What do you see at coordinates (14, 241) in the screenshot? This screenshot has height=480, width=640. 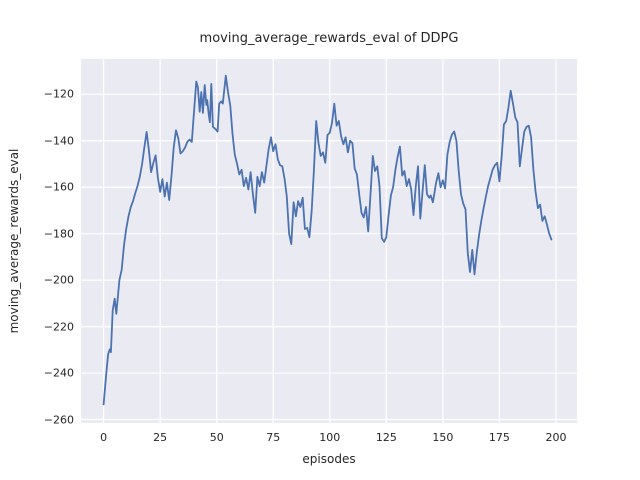 I see `y-axis-label: moving_average_rewards_eval` at bounding box center [14, 241].